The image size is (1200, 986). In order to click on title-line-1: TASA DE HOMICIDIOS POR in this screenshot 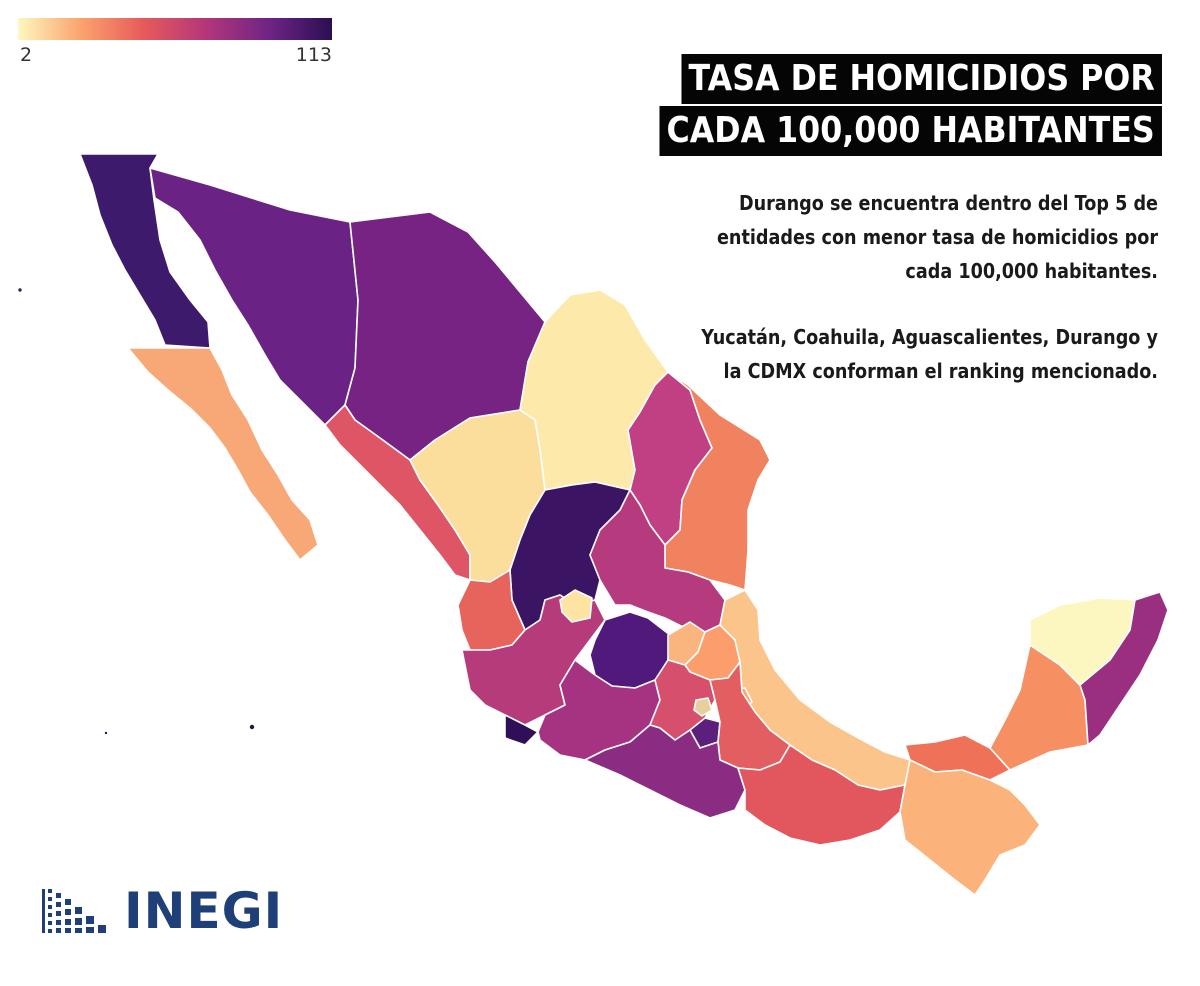, I will do `click(921, 79)`.